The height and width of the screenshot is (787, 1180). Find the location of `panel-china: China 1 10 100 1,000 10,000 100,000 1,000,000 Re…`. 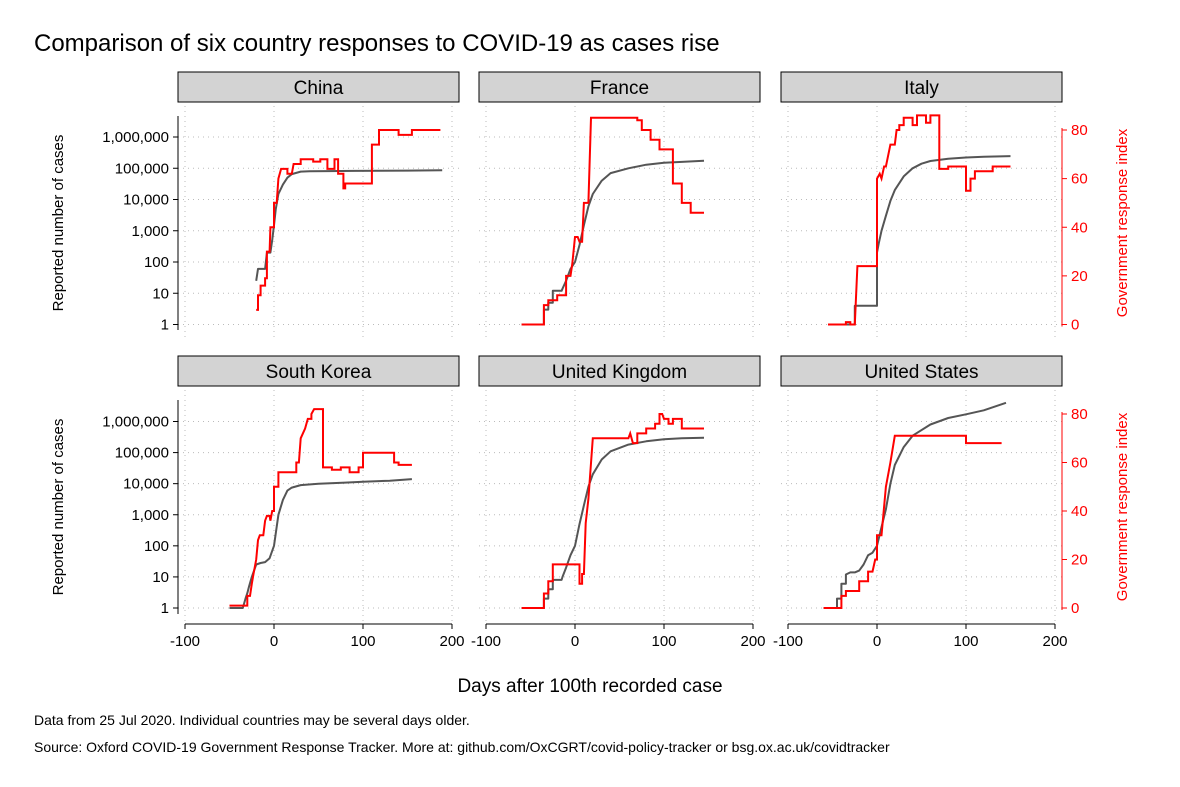

panel-china: China 1 10 100 1,000 10,000 100,000 1,000,000 Re… is located at coordinates (255, 205).